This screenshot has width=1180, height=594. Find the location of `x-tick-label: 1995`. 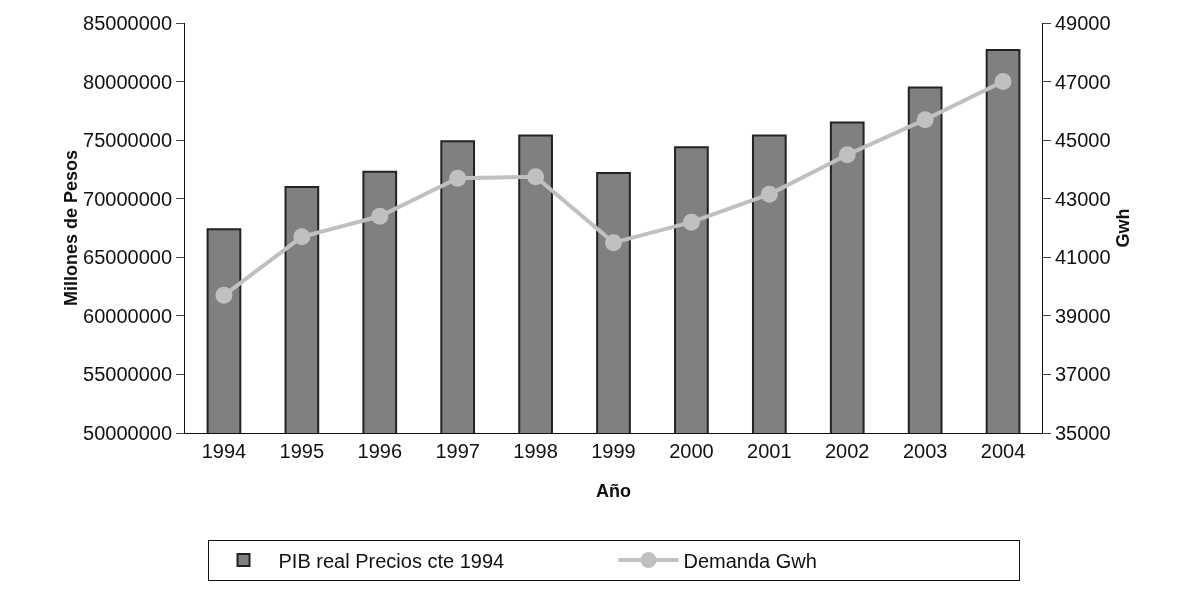

x-tick-label: 1995 is located at coordinates (302, 451).